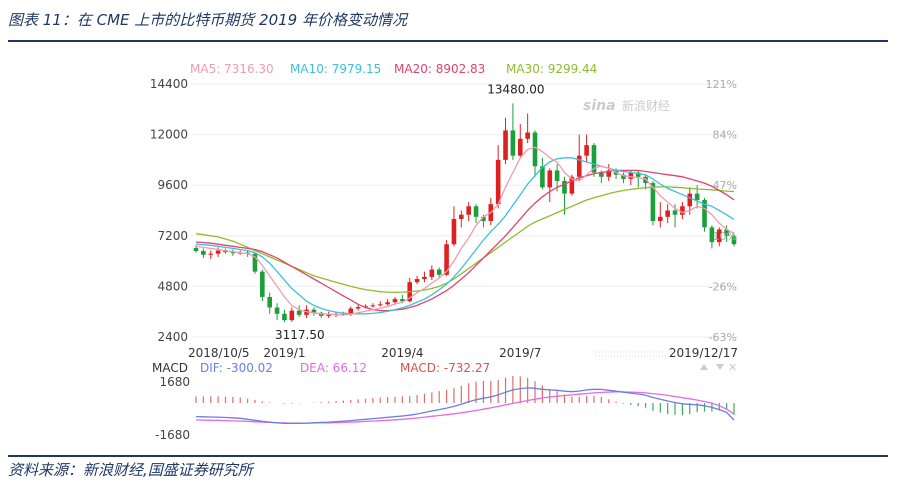  What do you see at coordinates (723, 286) in the screenshot?
I see `y-right-label: -26%` at bounding box center [723, 286].